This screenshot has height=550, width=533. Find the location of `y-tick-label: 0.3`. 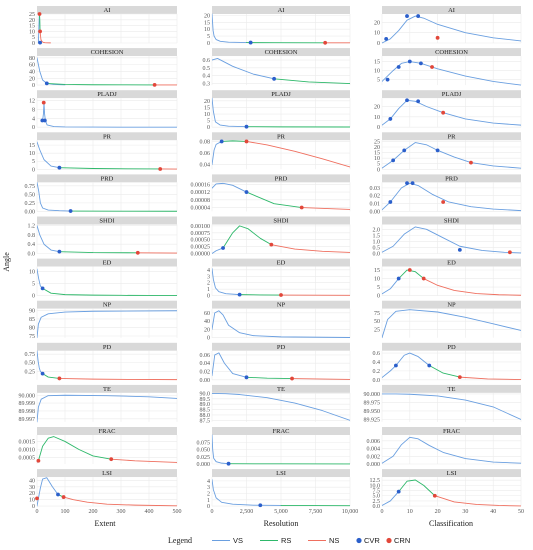

y-tick-label: 0.3 is located at coordinates (207, 85).